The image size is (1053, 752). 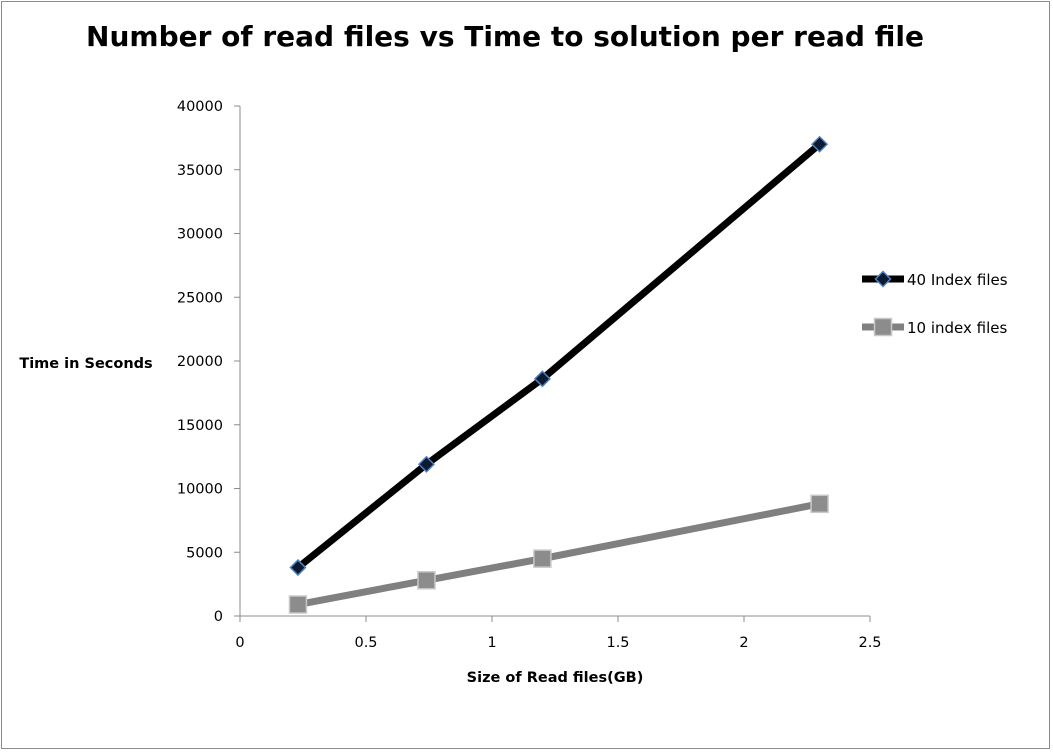 I want to click on y-tick-label: 30000, so click(x=200, y=235).